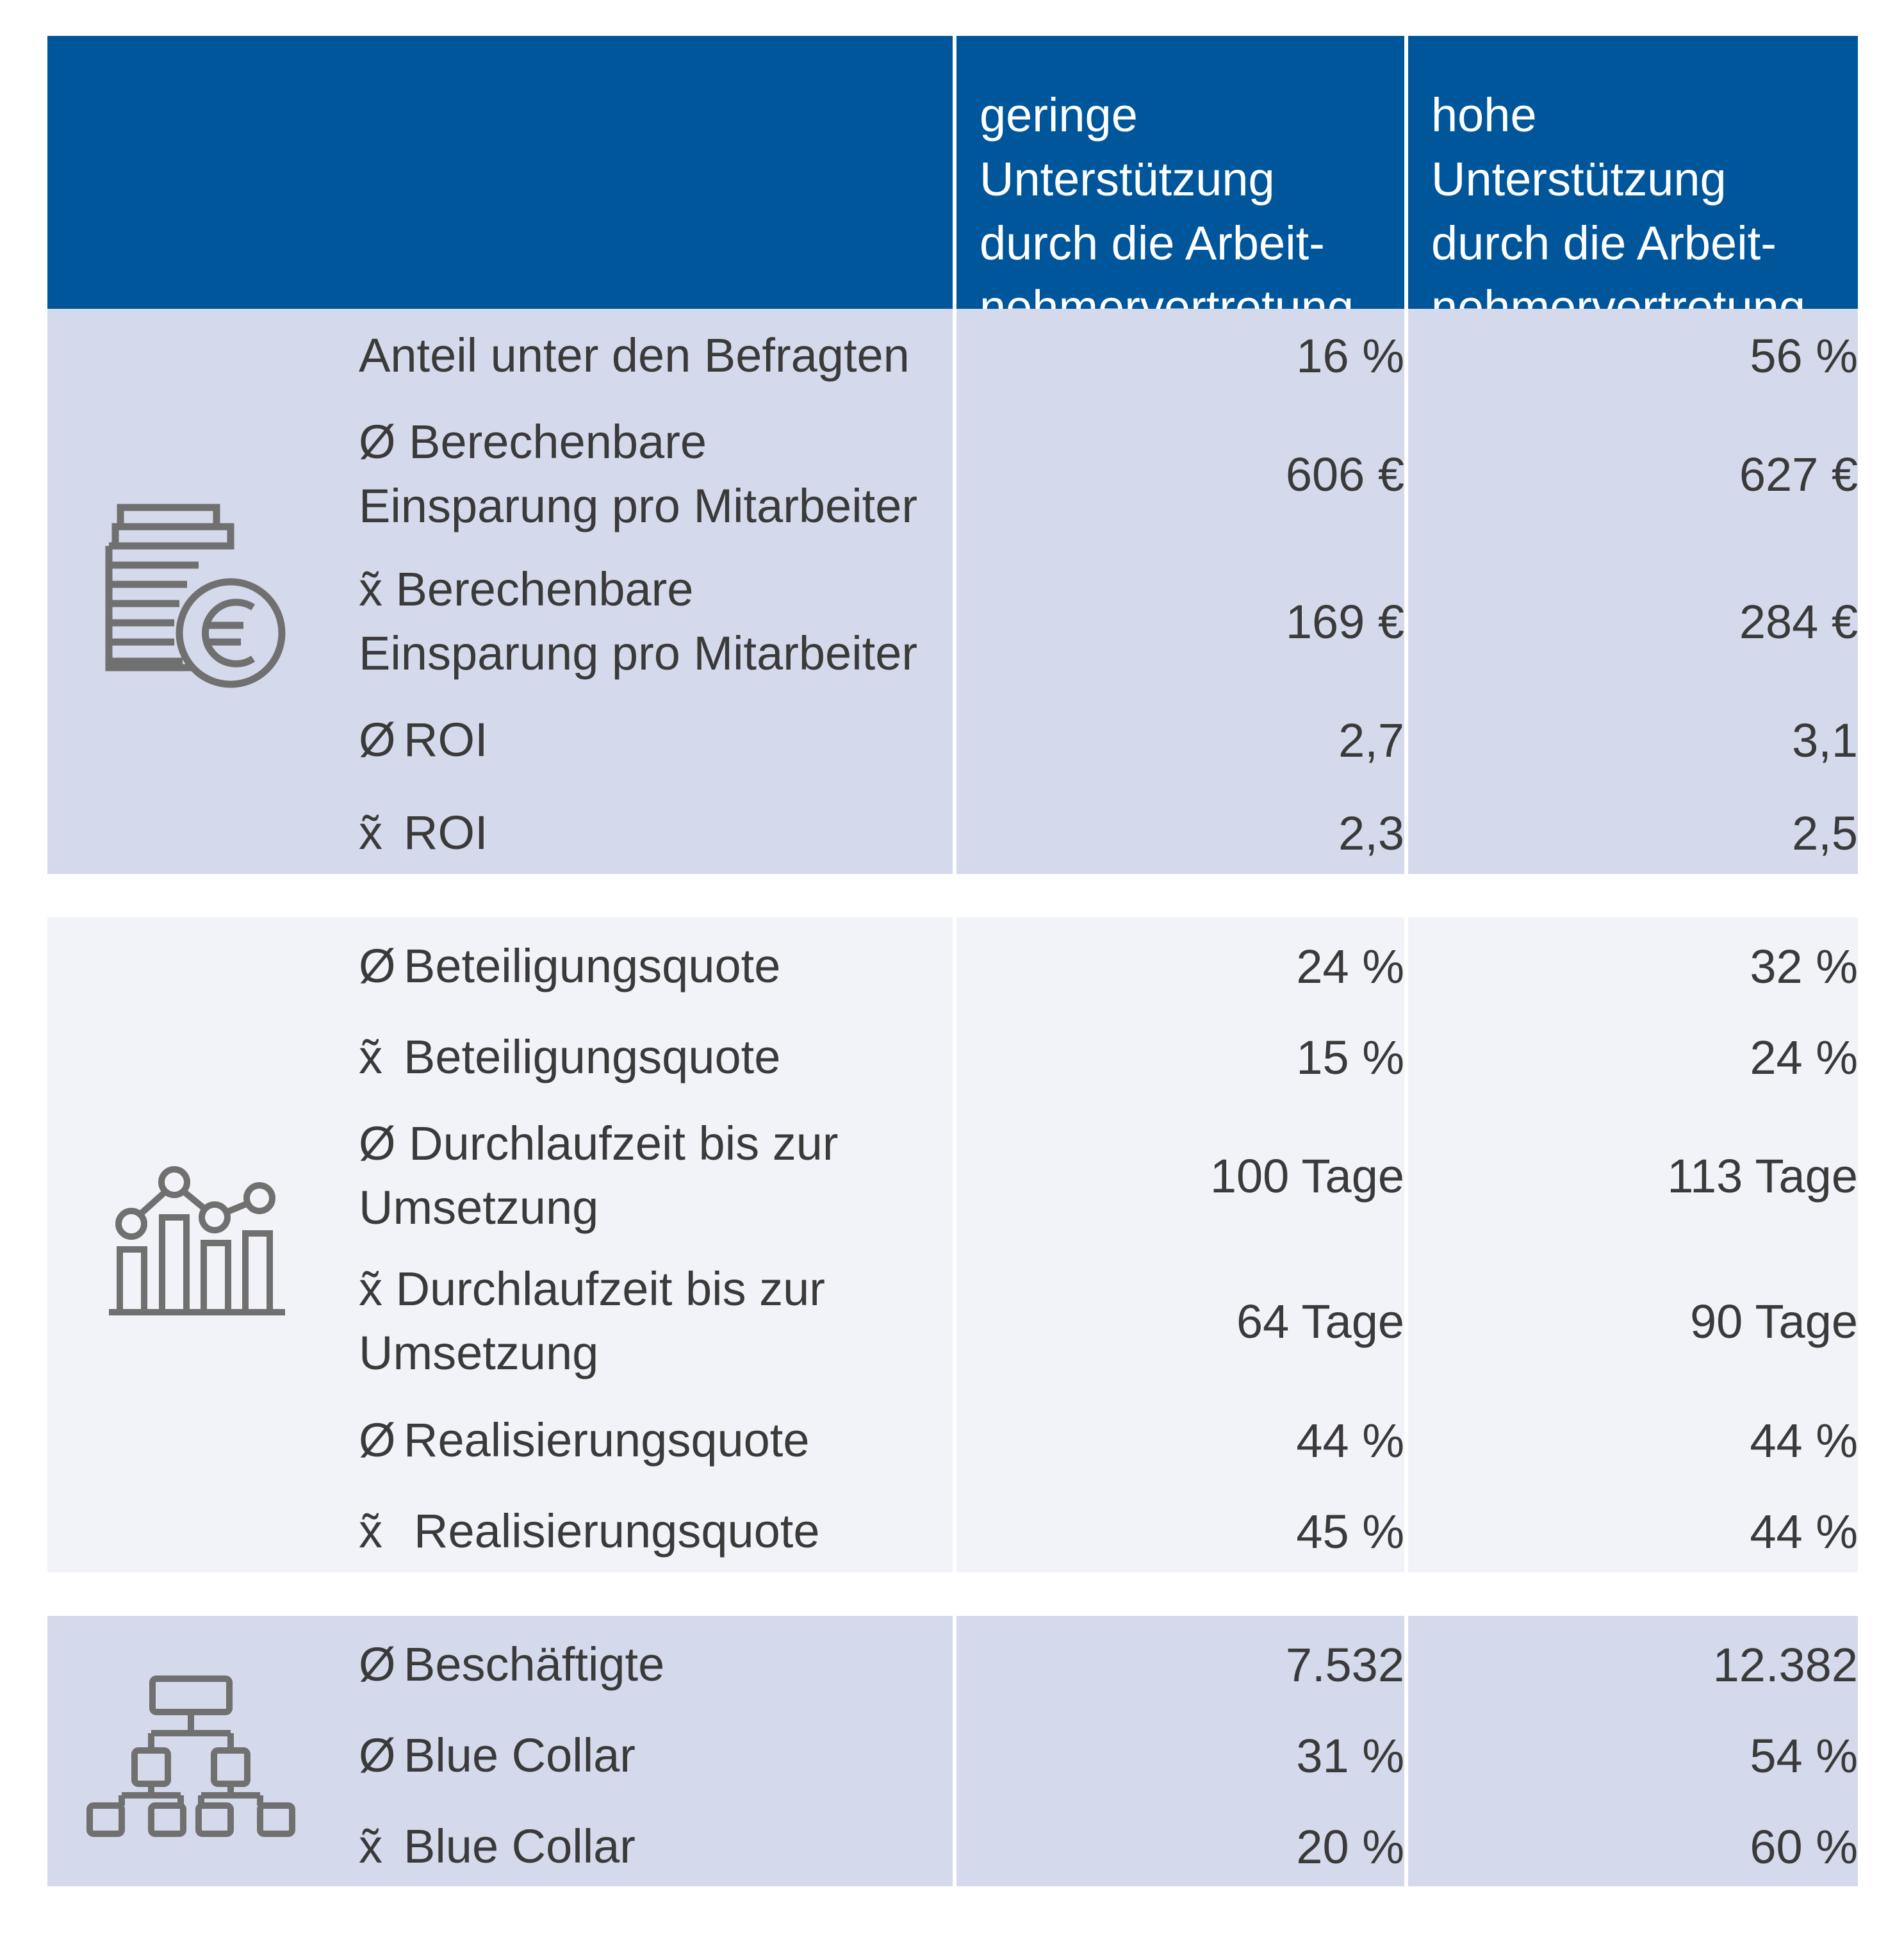 The height and width of the screenshot is (1935, 1904). I want to click on row-label-text: Beschäftigte, so click(534, 1664).